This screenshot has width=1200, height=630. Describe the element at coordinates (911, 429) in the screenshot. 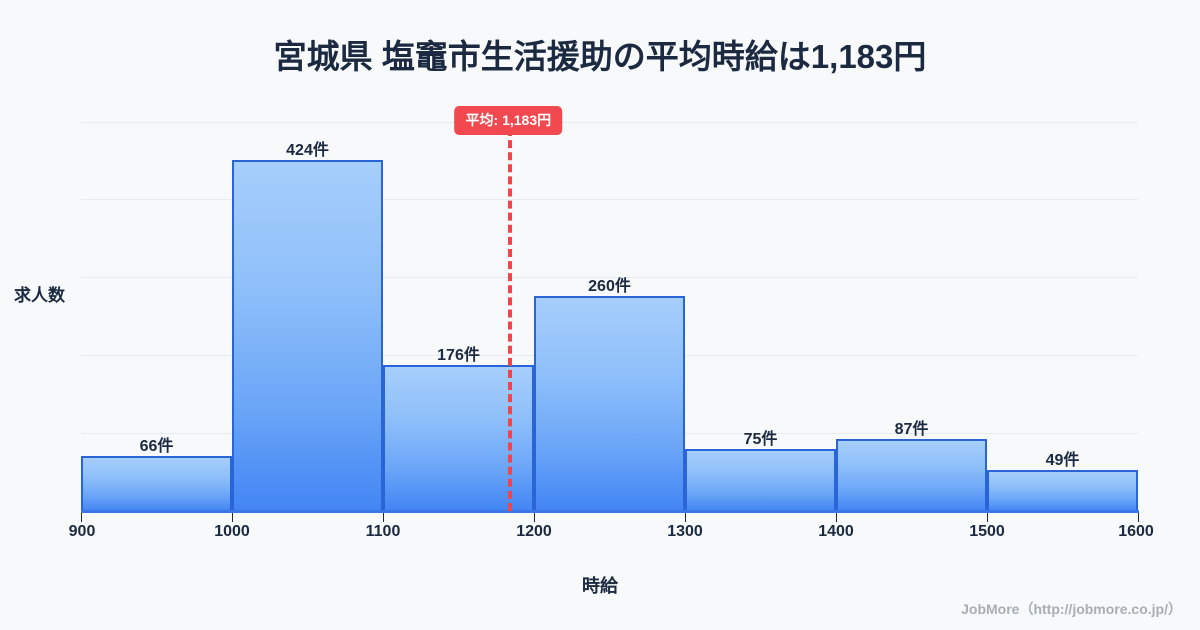

I see `bar-value-label: 87件` at that location.